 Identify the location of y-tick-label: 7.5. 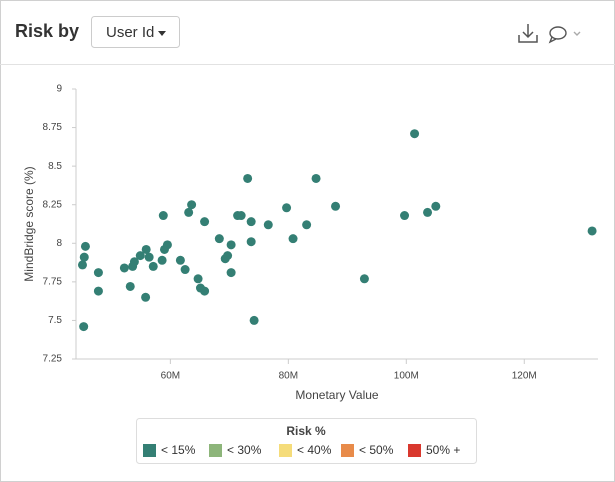
(55, 320).